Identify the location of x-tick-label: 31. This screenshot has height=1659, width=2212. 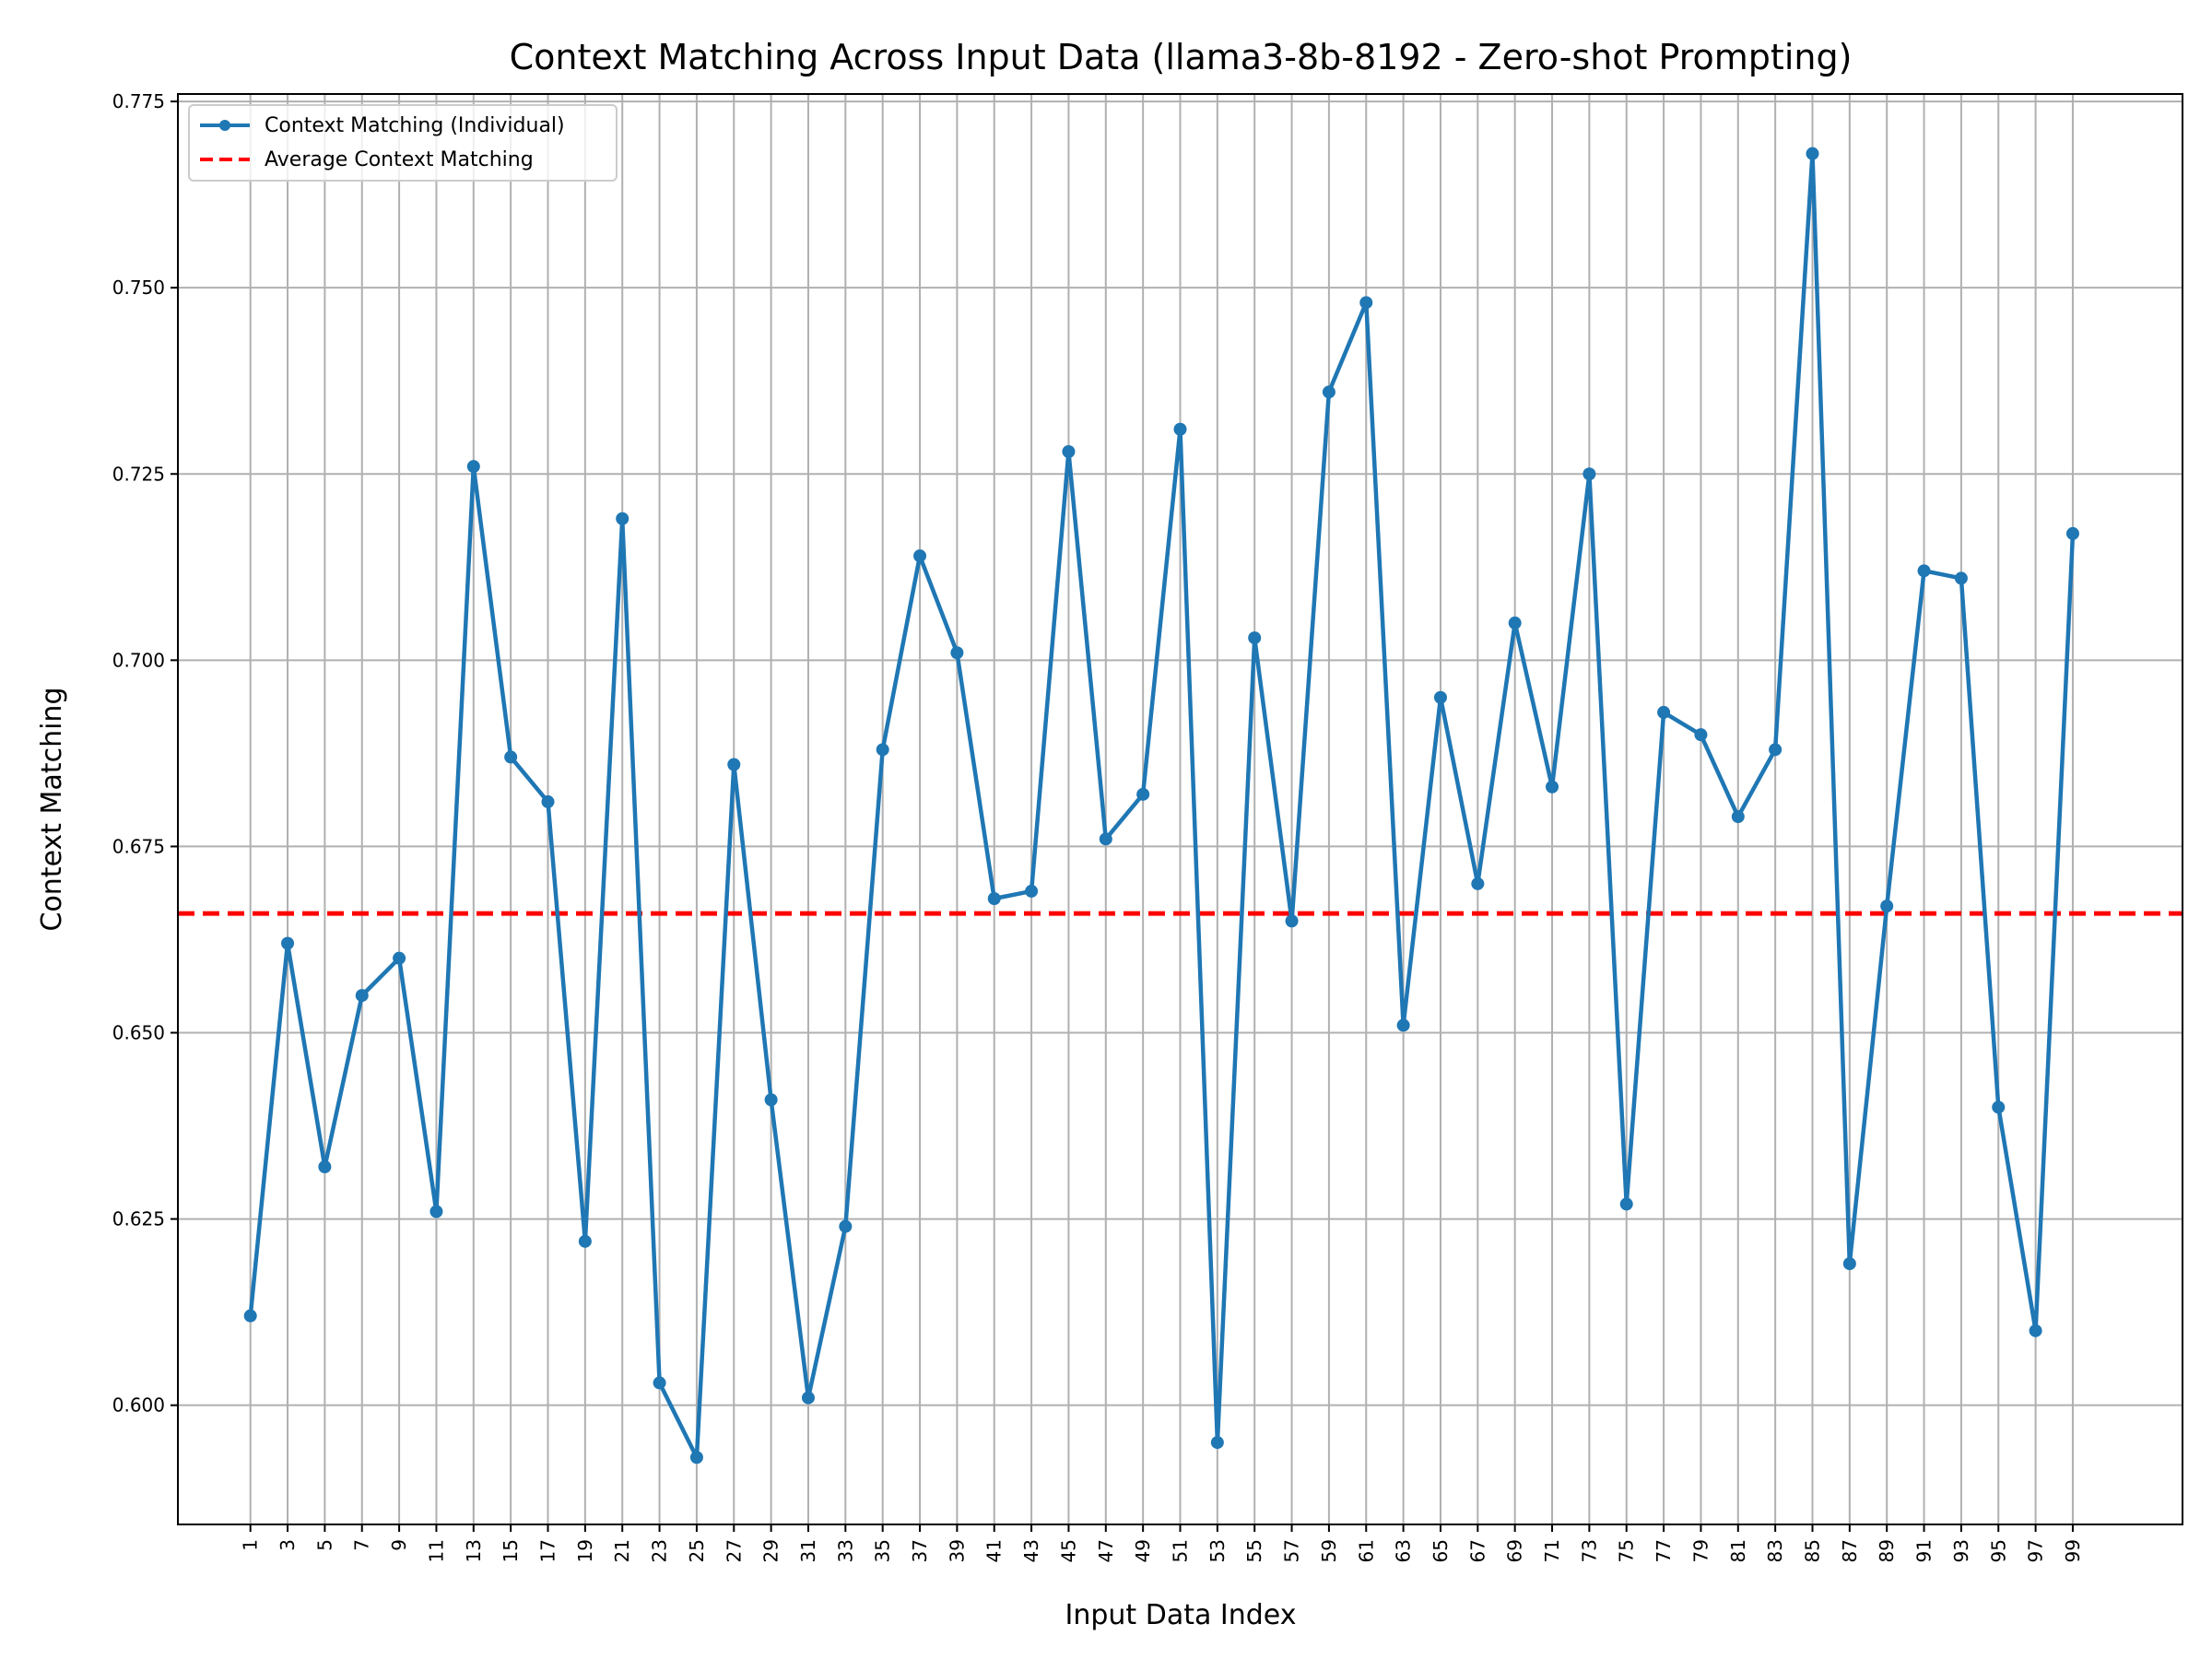
(808, 1550).